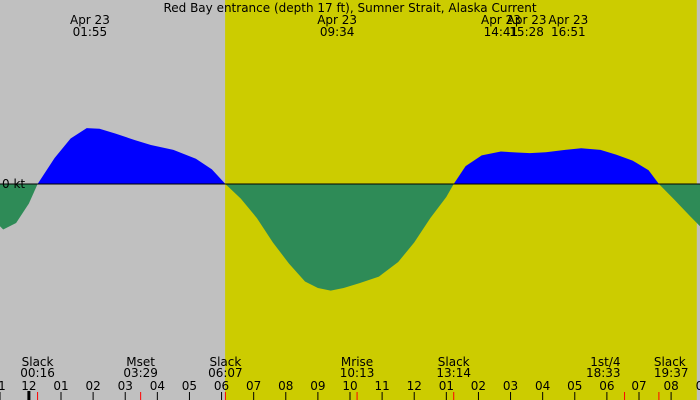 The width and height of the screenshot is (700, 400). I want to click on event-time-4: 16:51, so click(568, 32).